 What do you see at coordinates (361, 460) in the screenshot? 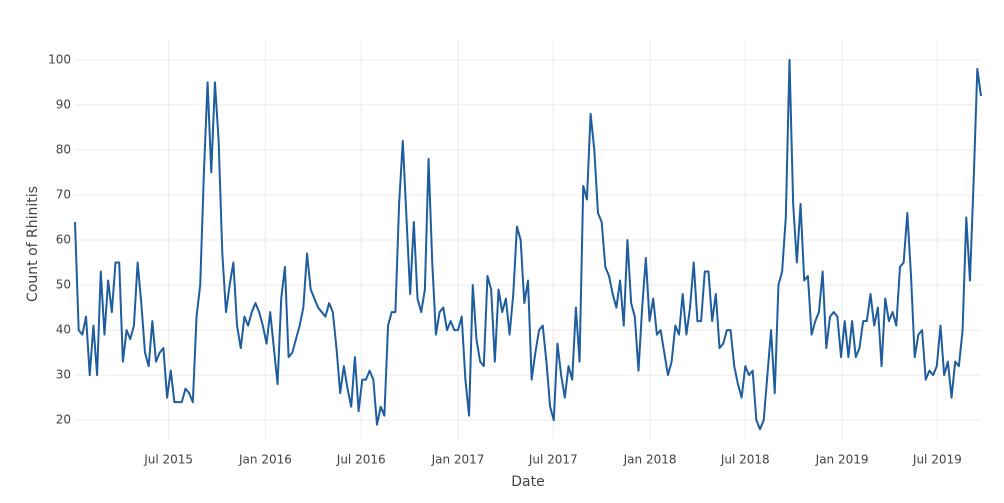
I see `x-tick-label: Jul 2016` at bounding box center [361, 460].